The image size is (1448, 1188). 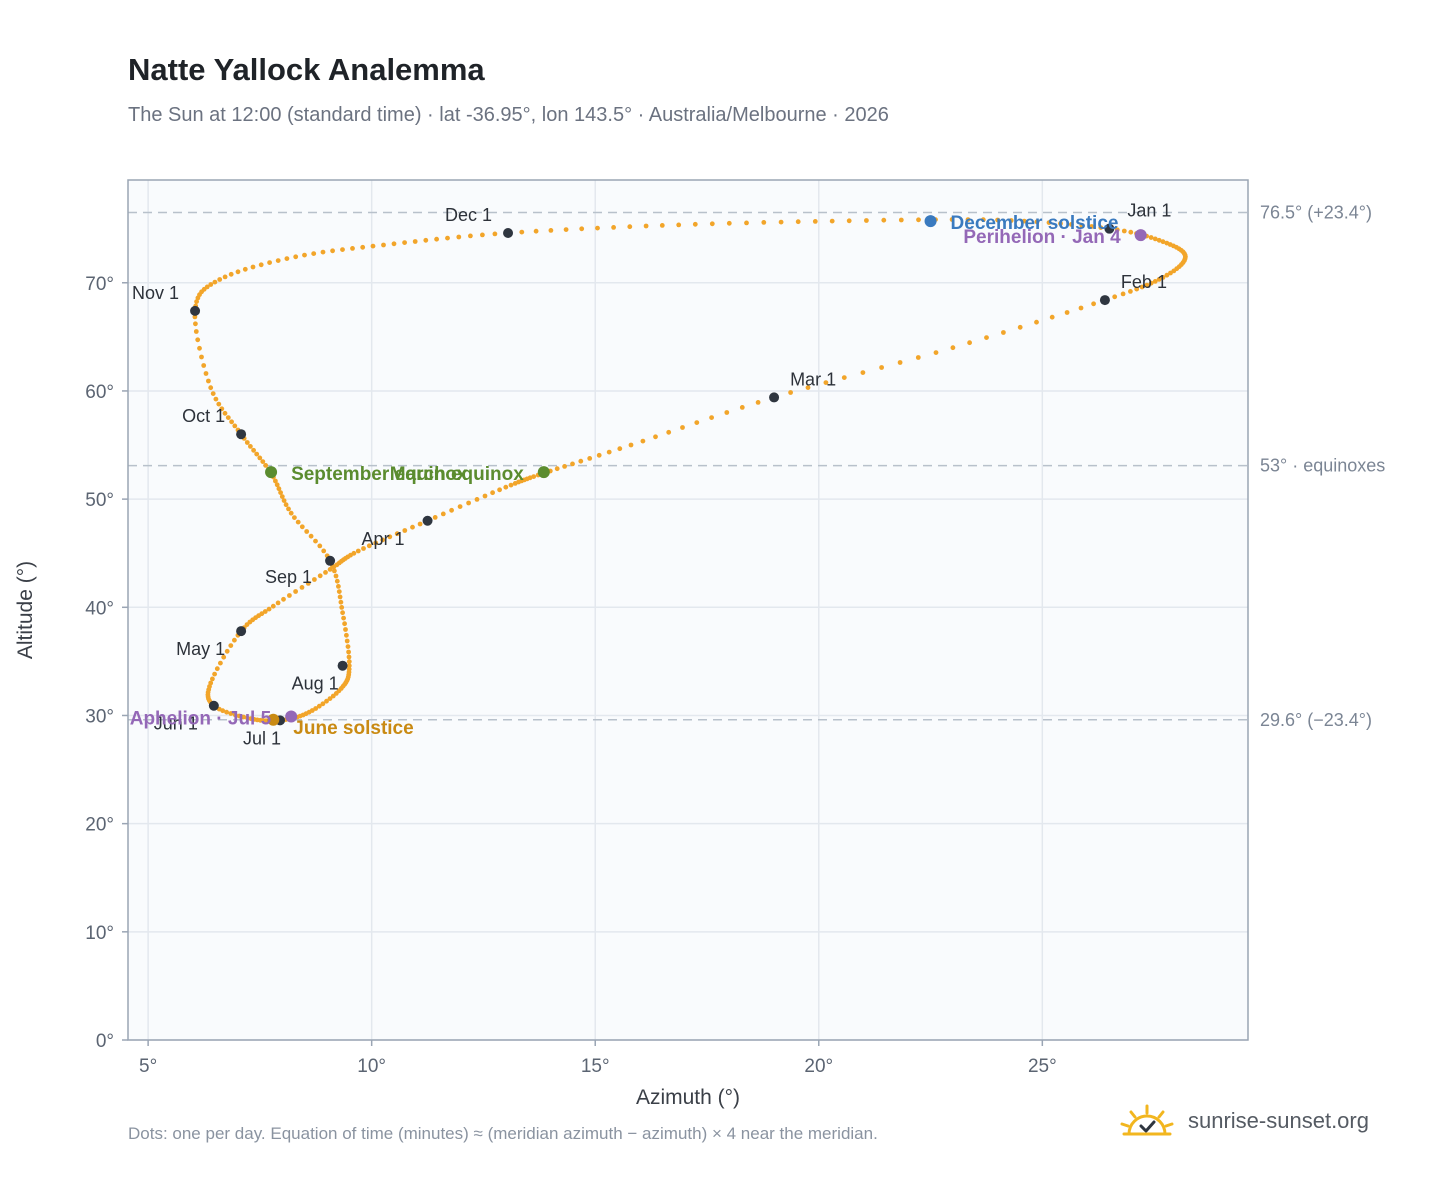 What do you see at coordinates (1278, 1120) in the screenshot?
I see `brand-name: sunrise-sunset.org` at bounding box center [1278, 1120].